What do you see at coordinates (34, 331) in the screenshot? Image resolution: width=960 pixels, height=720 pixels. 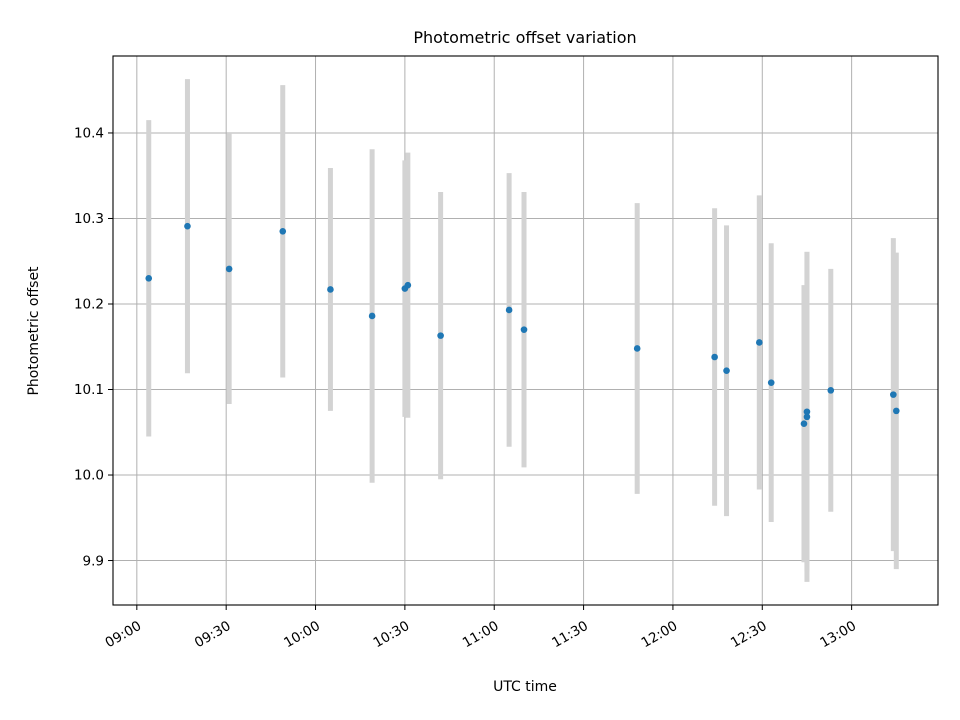 I see `y-axis-label: Photometric offset` at bounding box center [34, 331].